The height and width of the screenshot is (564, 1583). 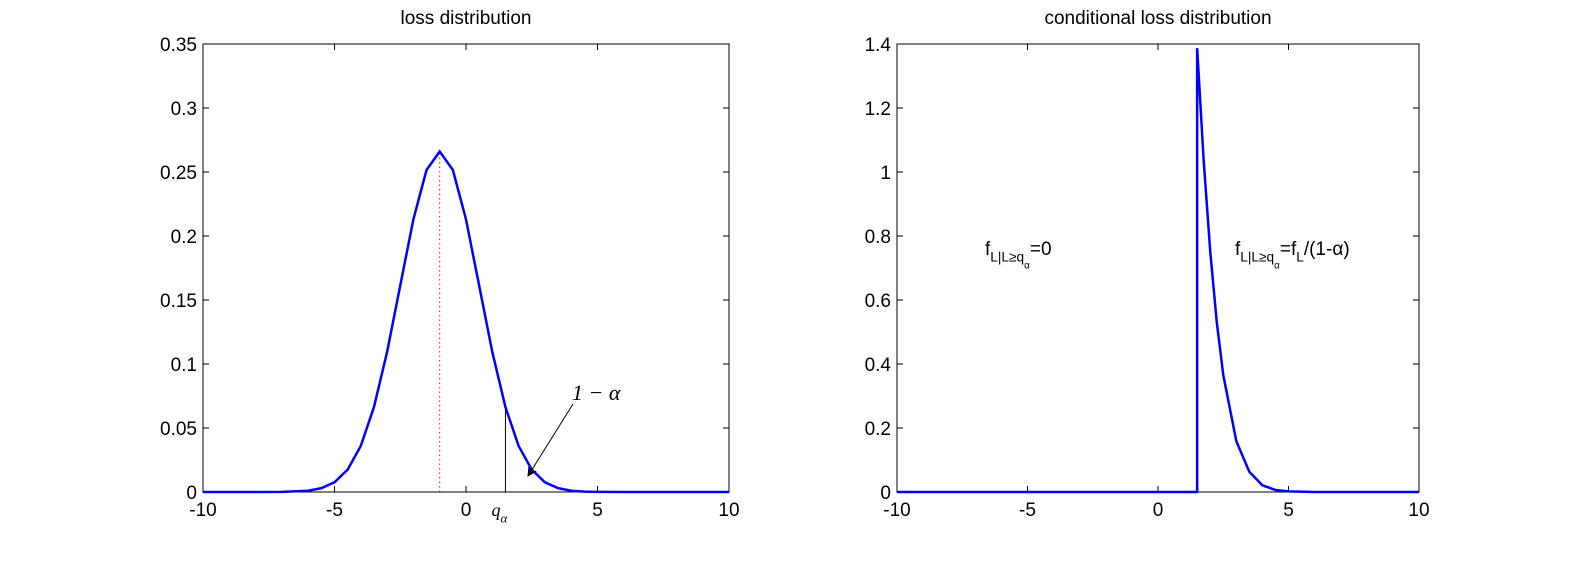 What do you see at coordinates (885, 173) in the screenshot?
I see `y-tick-label: 1` at bounding box center [885, 173].